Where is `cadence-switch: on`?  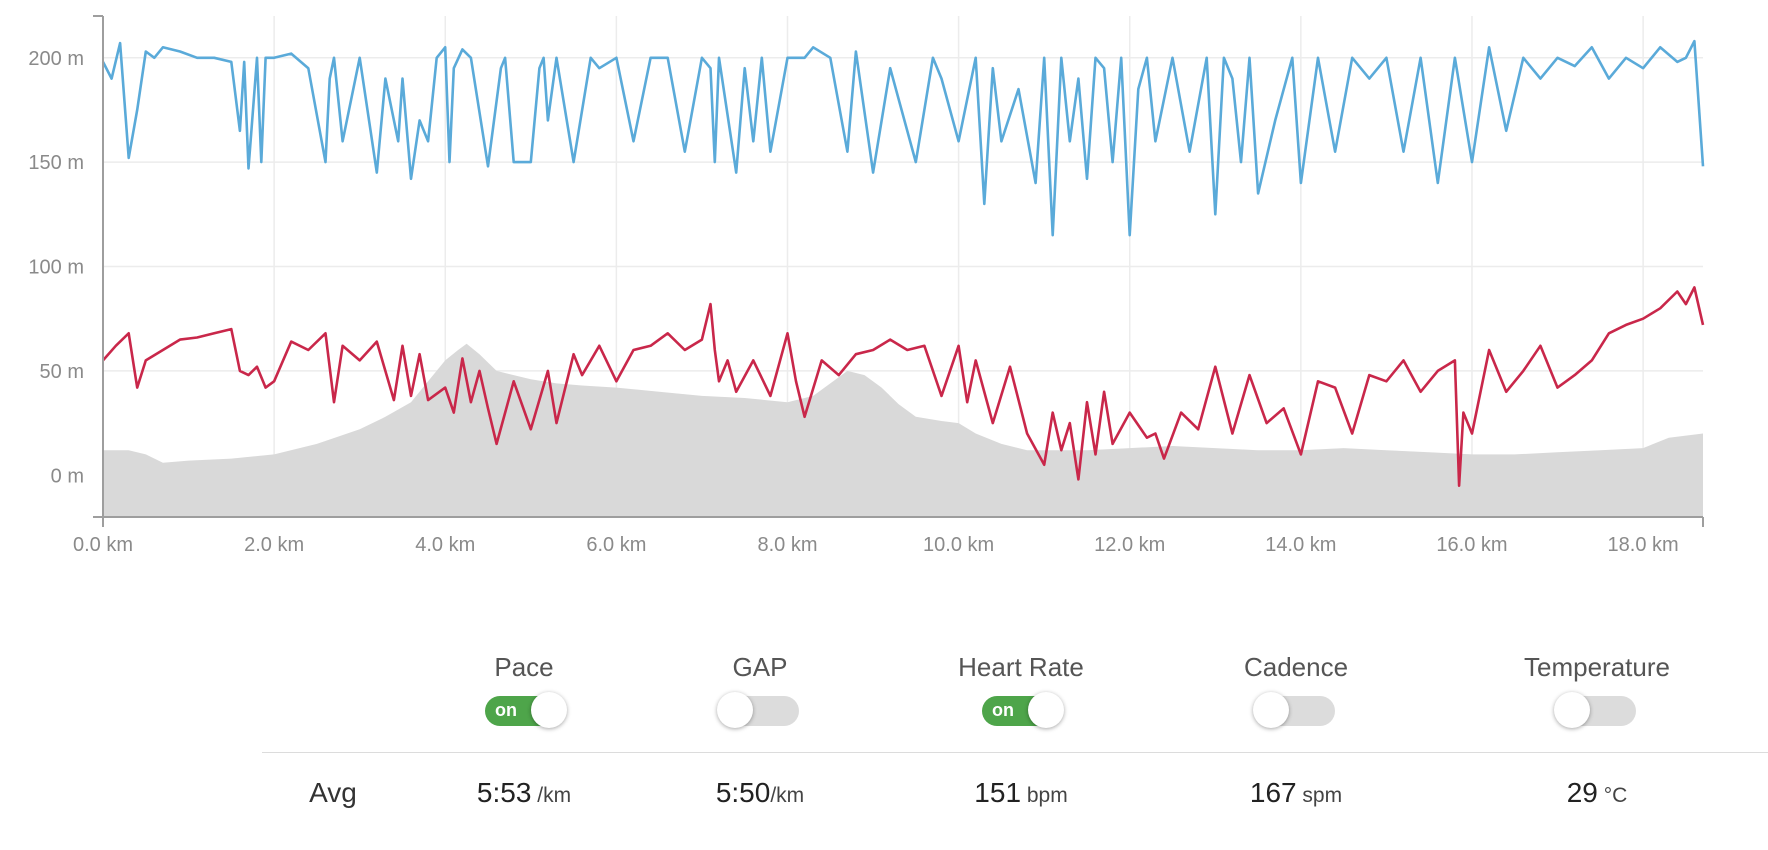 cadence-switch: on is located at coordinates (1294, 710).